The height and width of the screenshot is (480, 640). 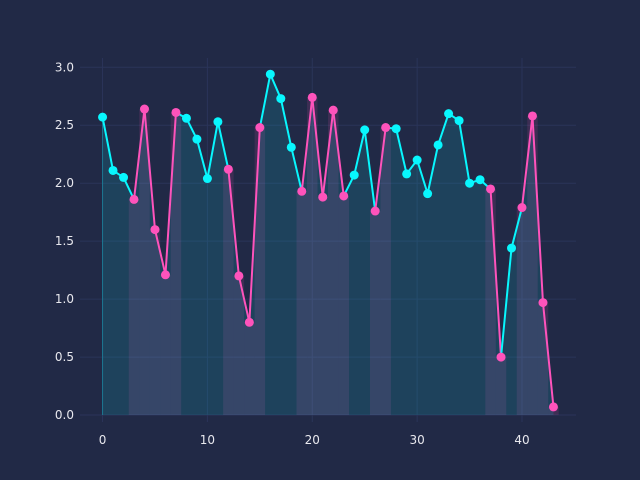 I want to click on y-axis-ticks: 0.0 0.5 1.0 1.5 2.0 2.5 3.0, so click(x=64, y=241).